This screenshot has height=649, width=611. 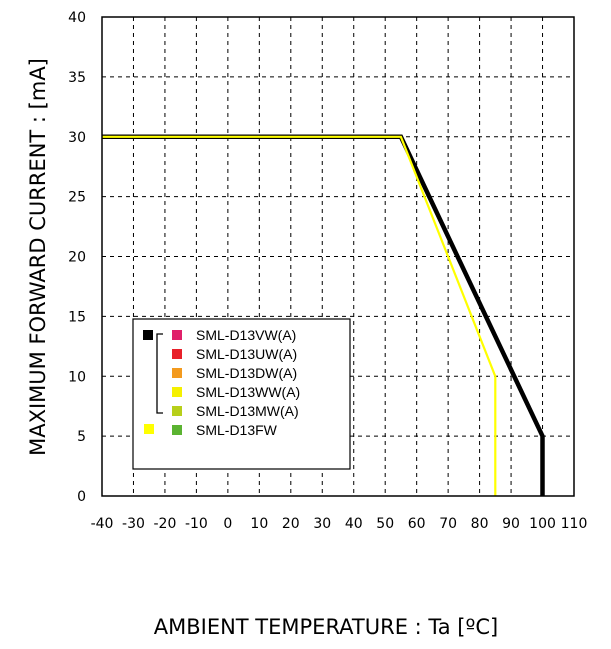 I want to click on y-tick-label: 20, so click(x=77, y=258).